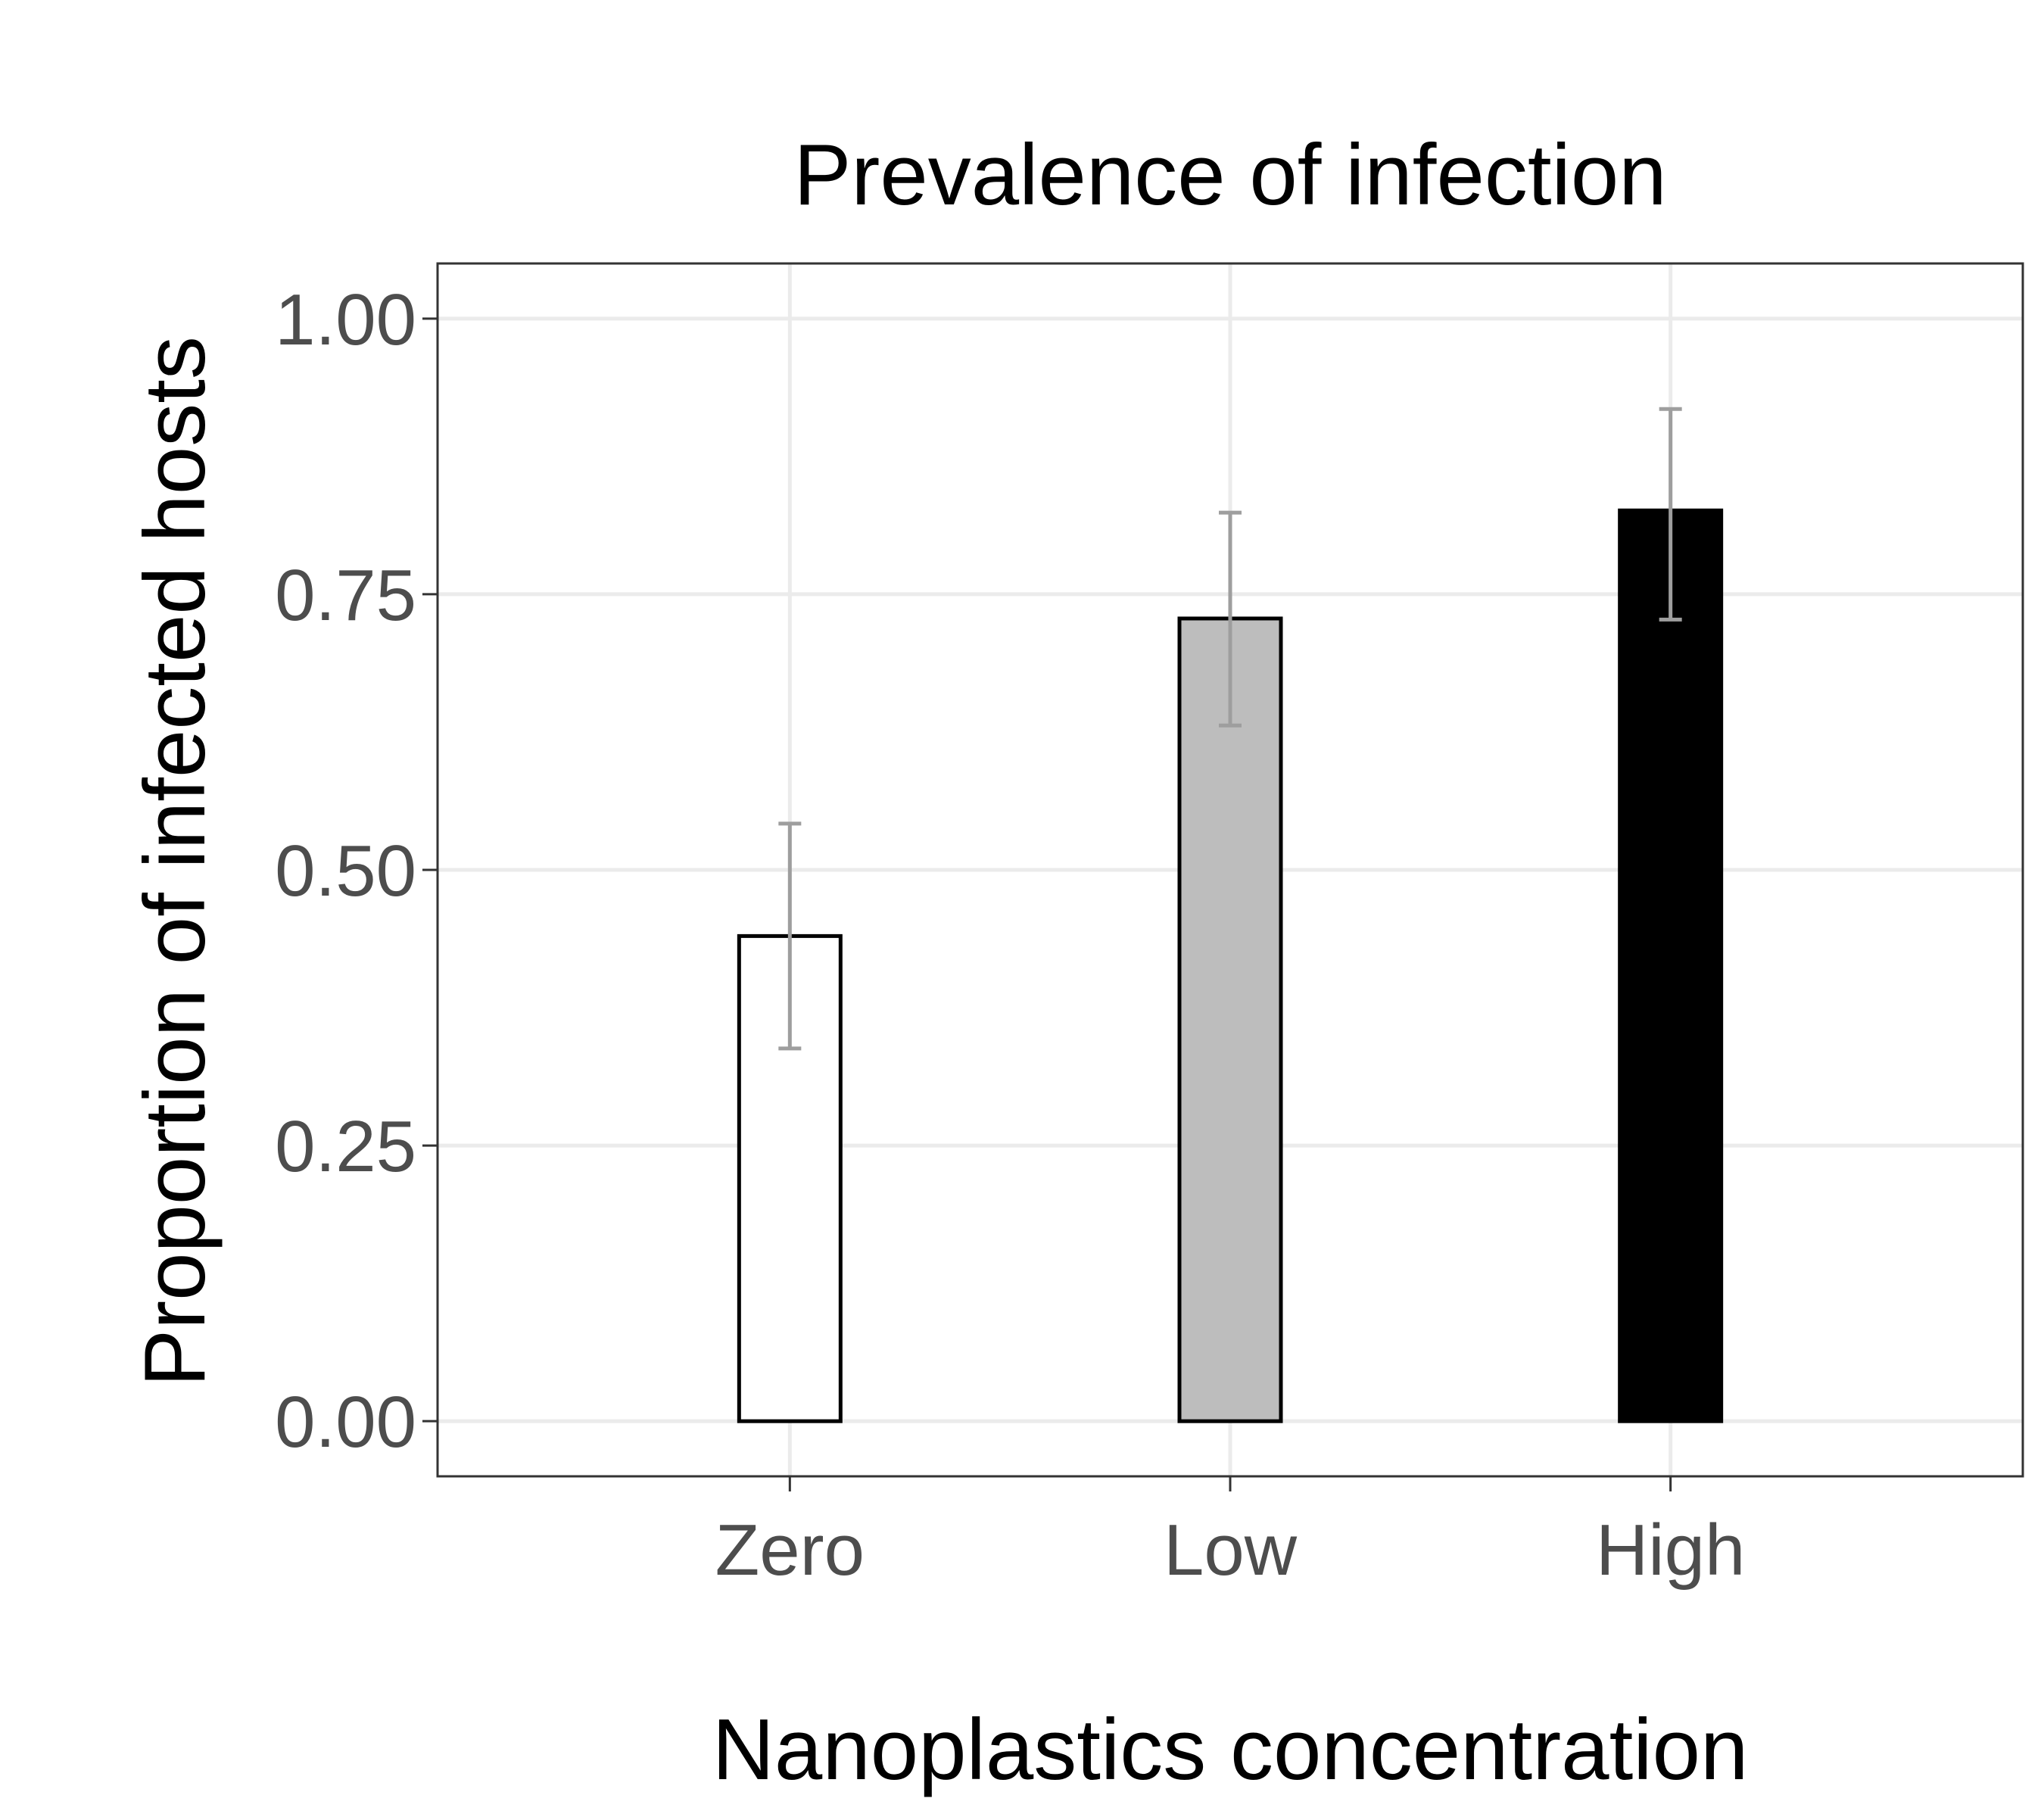 Image resolution: width=2044 pixels, height=1817 pixels. What do you see at coordinates (175, 861) in the screenshot?
I see `y-axis-title: Proportion of infected hosts` at bounding box center [175, 861].